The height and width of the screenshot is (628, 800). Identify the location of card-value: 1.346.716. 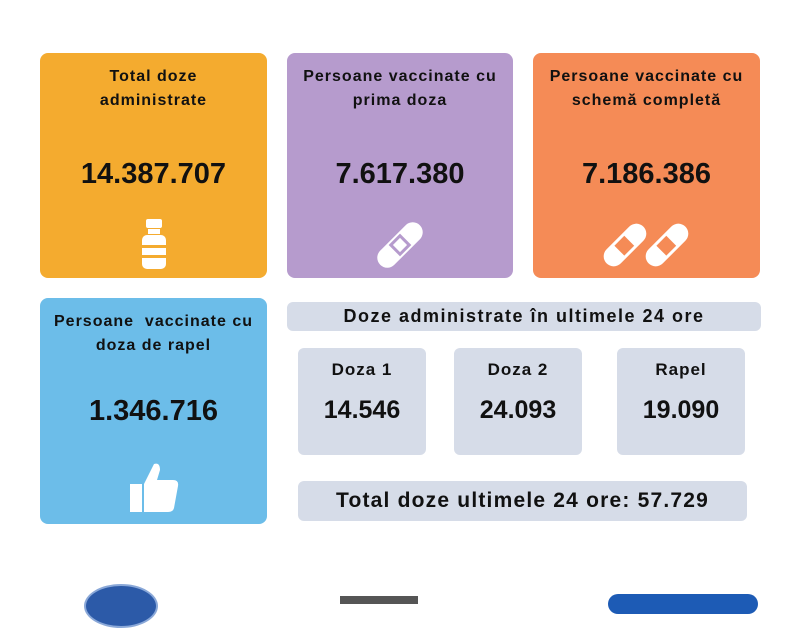
(153, 411).